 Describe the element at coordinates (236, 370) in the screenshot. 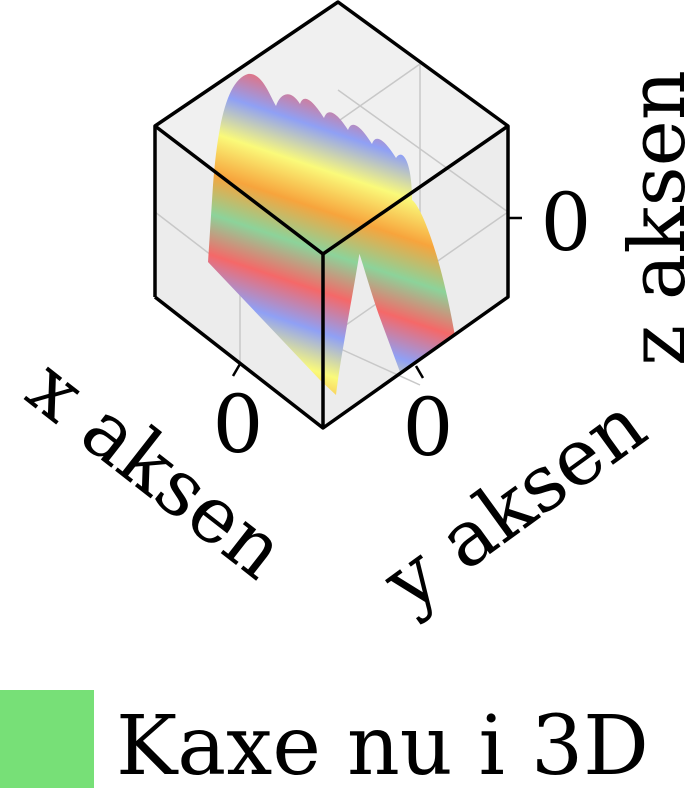

I see `x-tick-mark` at that location.